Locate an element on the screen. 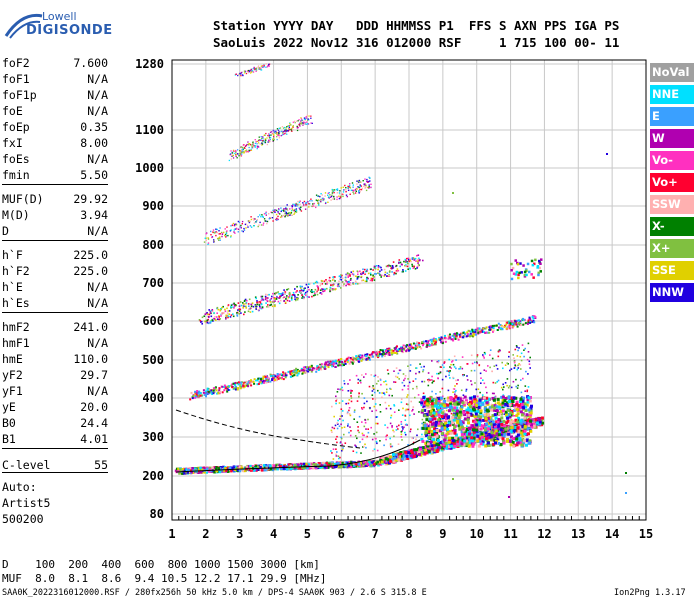 This screenshot has height=600, width=700. param-row: yF2 29.7 is located at coordinates (55, 376).